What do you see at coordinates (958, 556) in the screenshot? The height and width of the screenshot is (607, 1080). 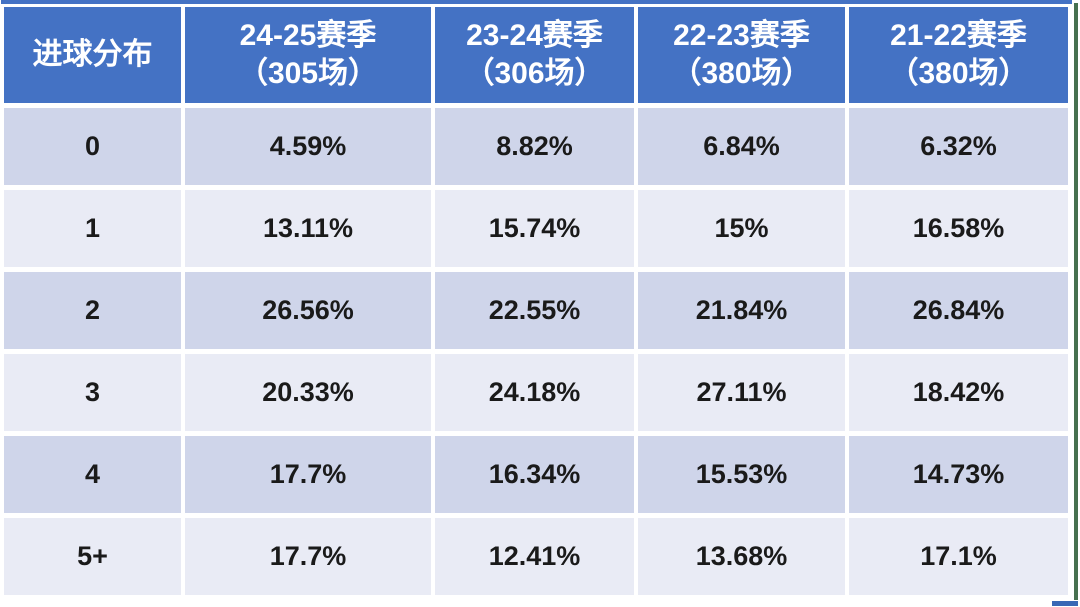 I see `percent-cell: 17.1%` at bounding box center [958, 556].